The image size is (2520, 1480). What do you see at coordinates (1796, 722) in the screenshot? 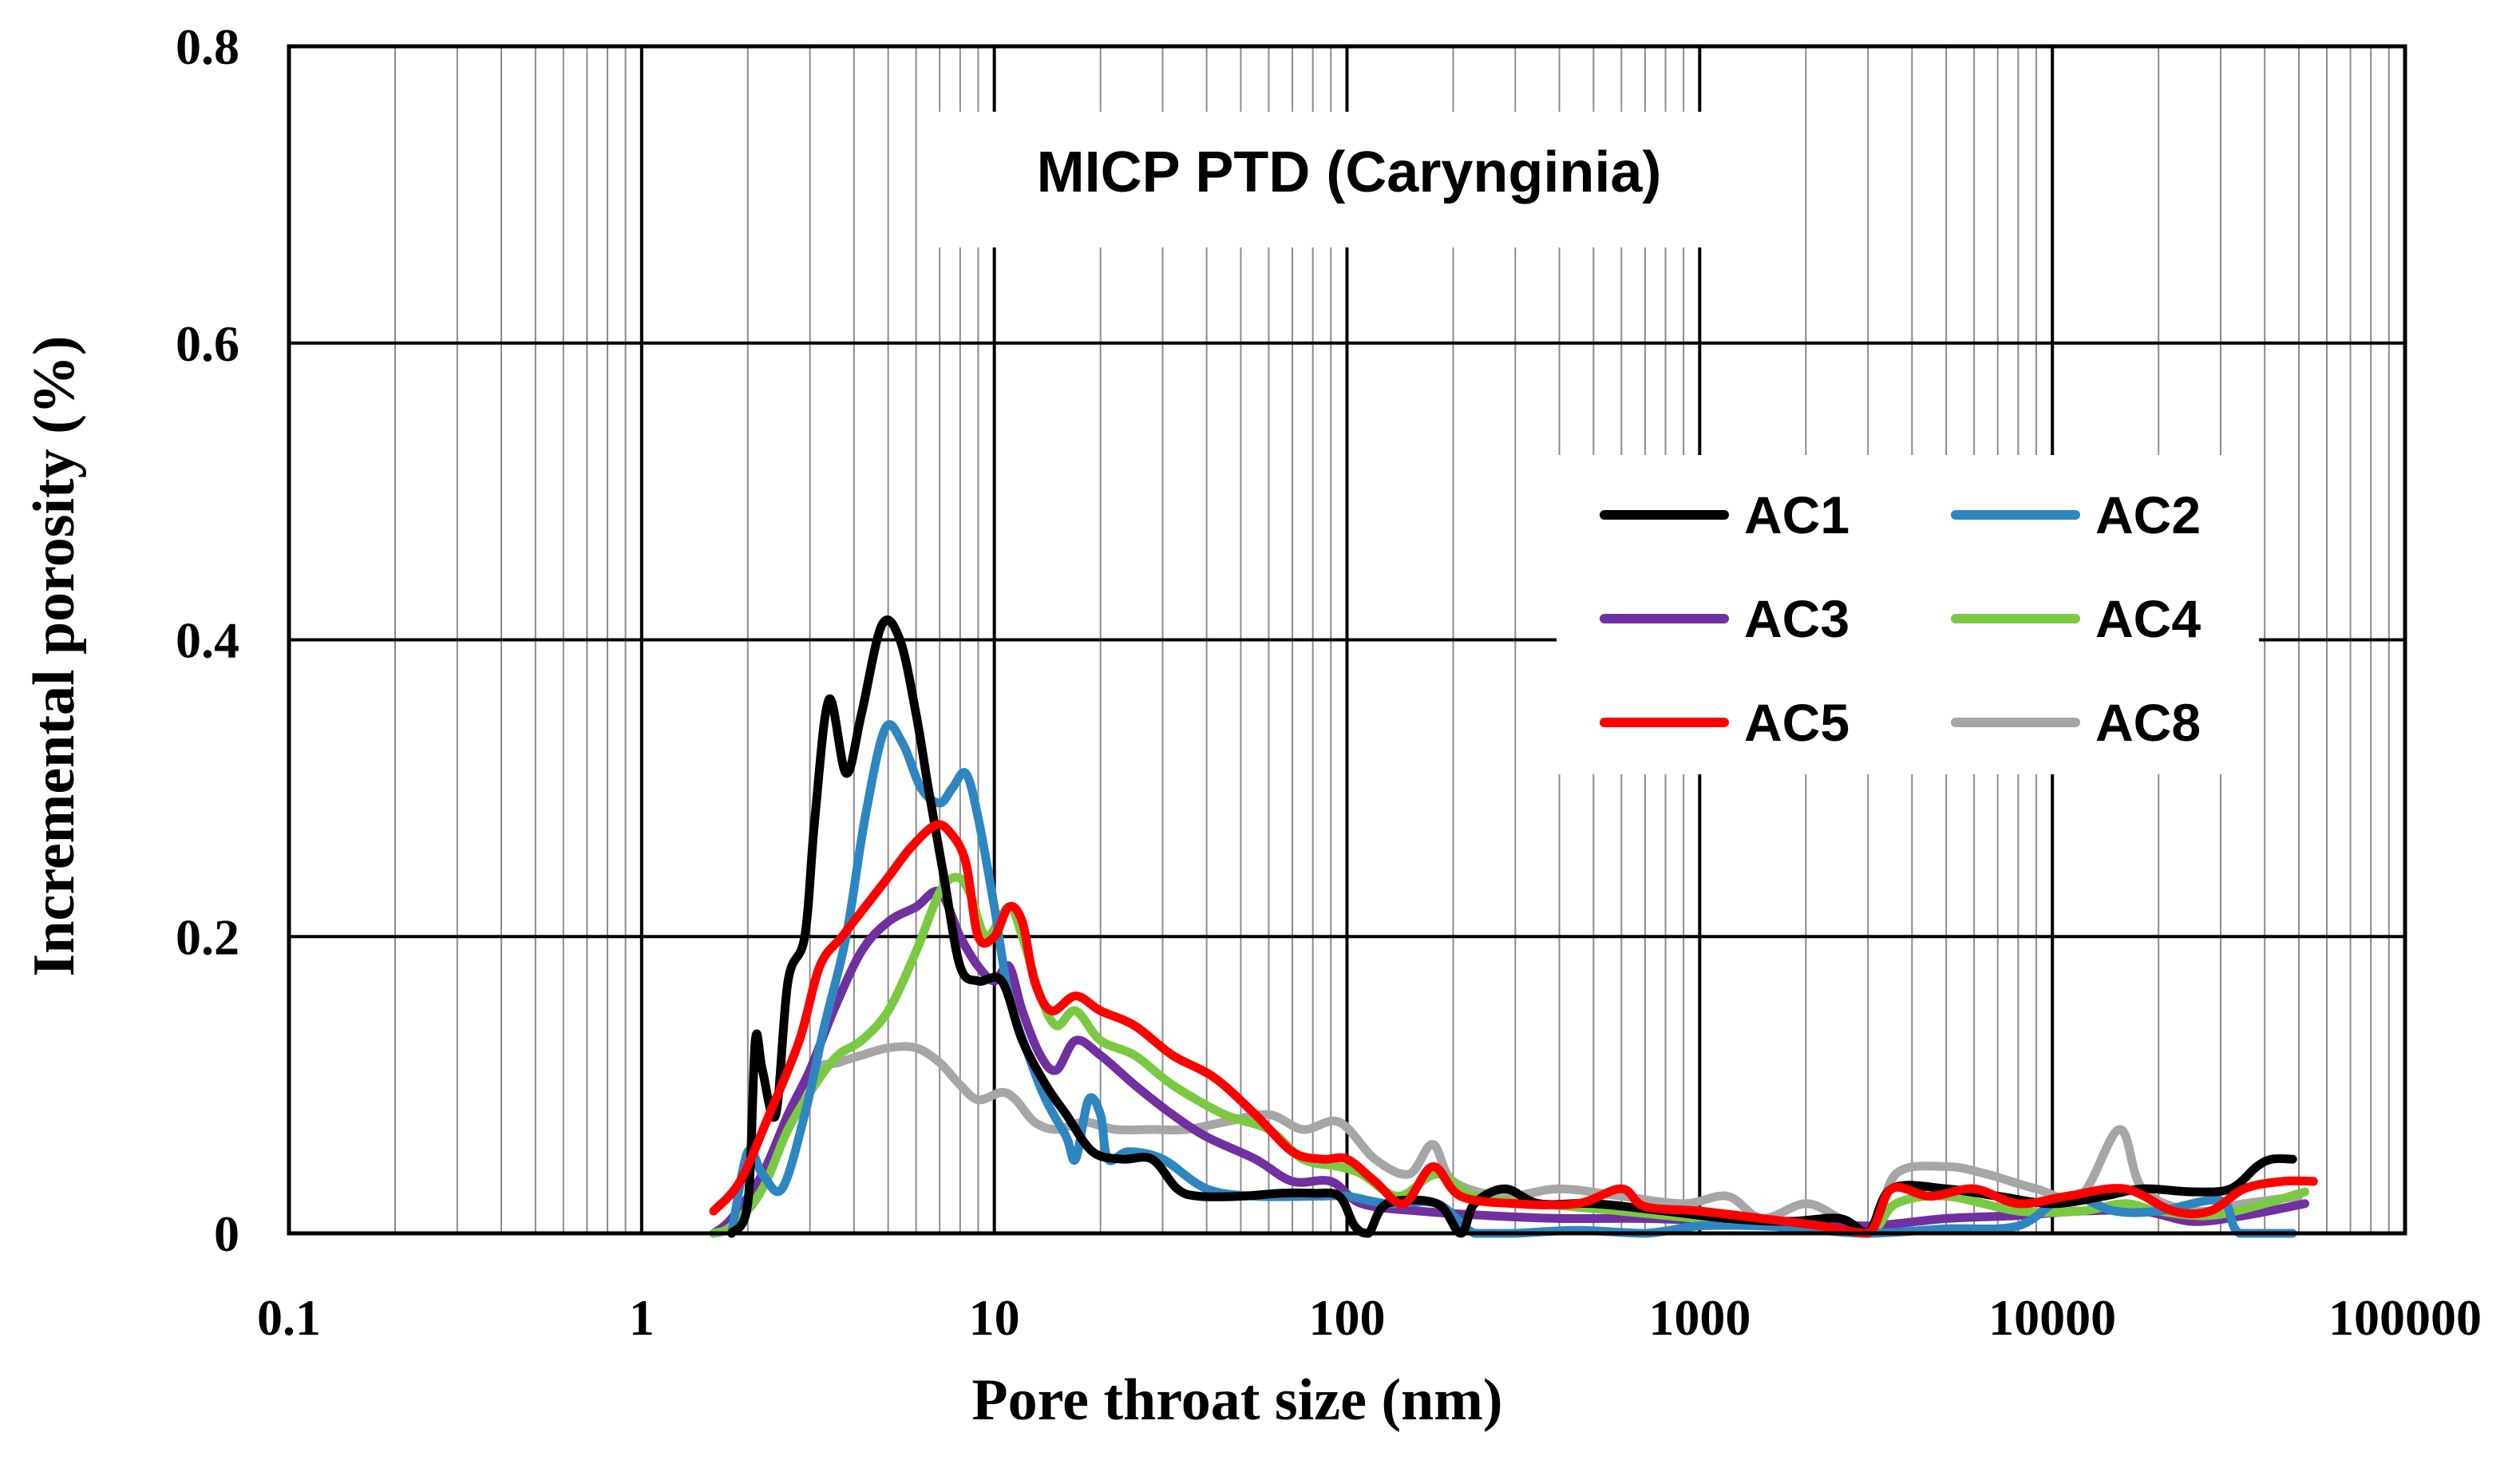
I see `legend-label-ac5: AC5` at bounding box center [1796, 722].